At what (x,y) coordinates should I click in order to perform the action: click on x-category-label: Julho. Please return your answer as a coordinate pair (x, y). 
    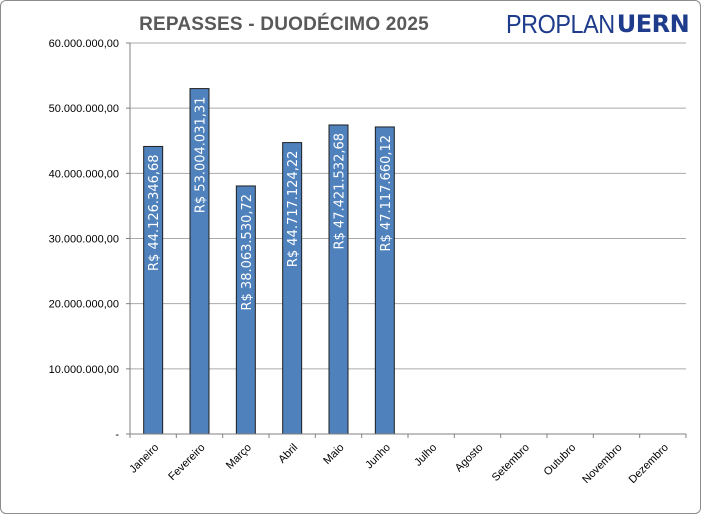
    Looking at the image, I should click on (425, 455).